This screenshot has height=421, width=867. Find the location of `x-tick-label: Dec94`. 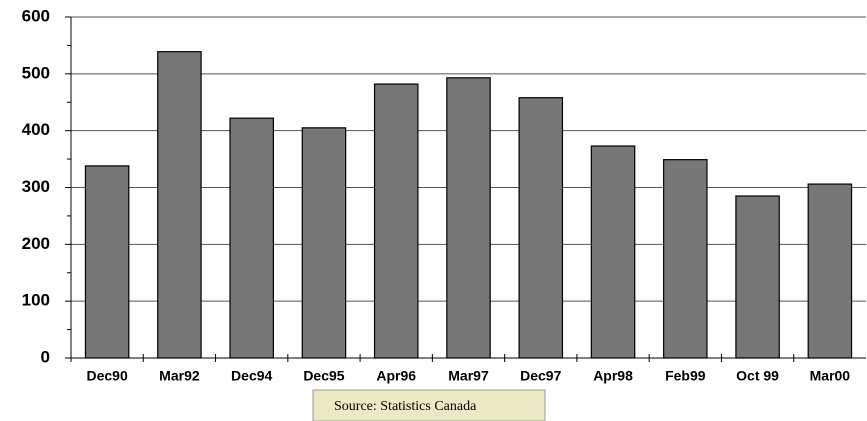

x-tick-label: Dec94 is located at coordinates (251, 376).